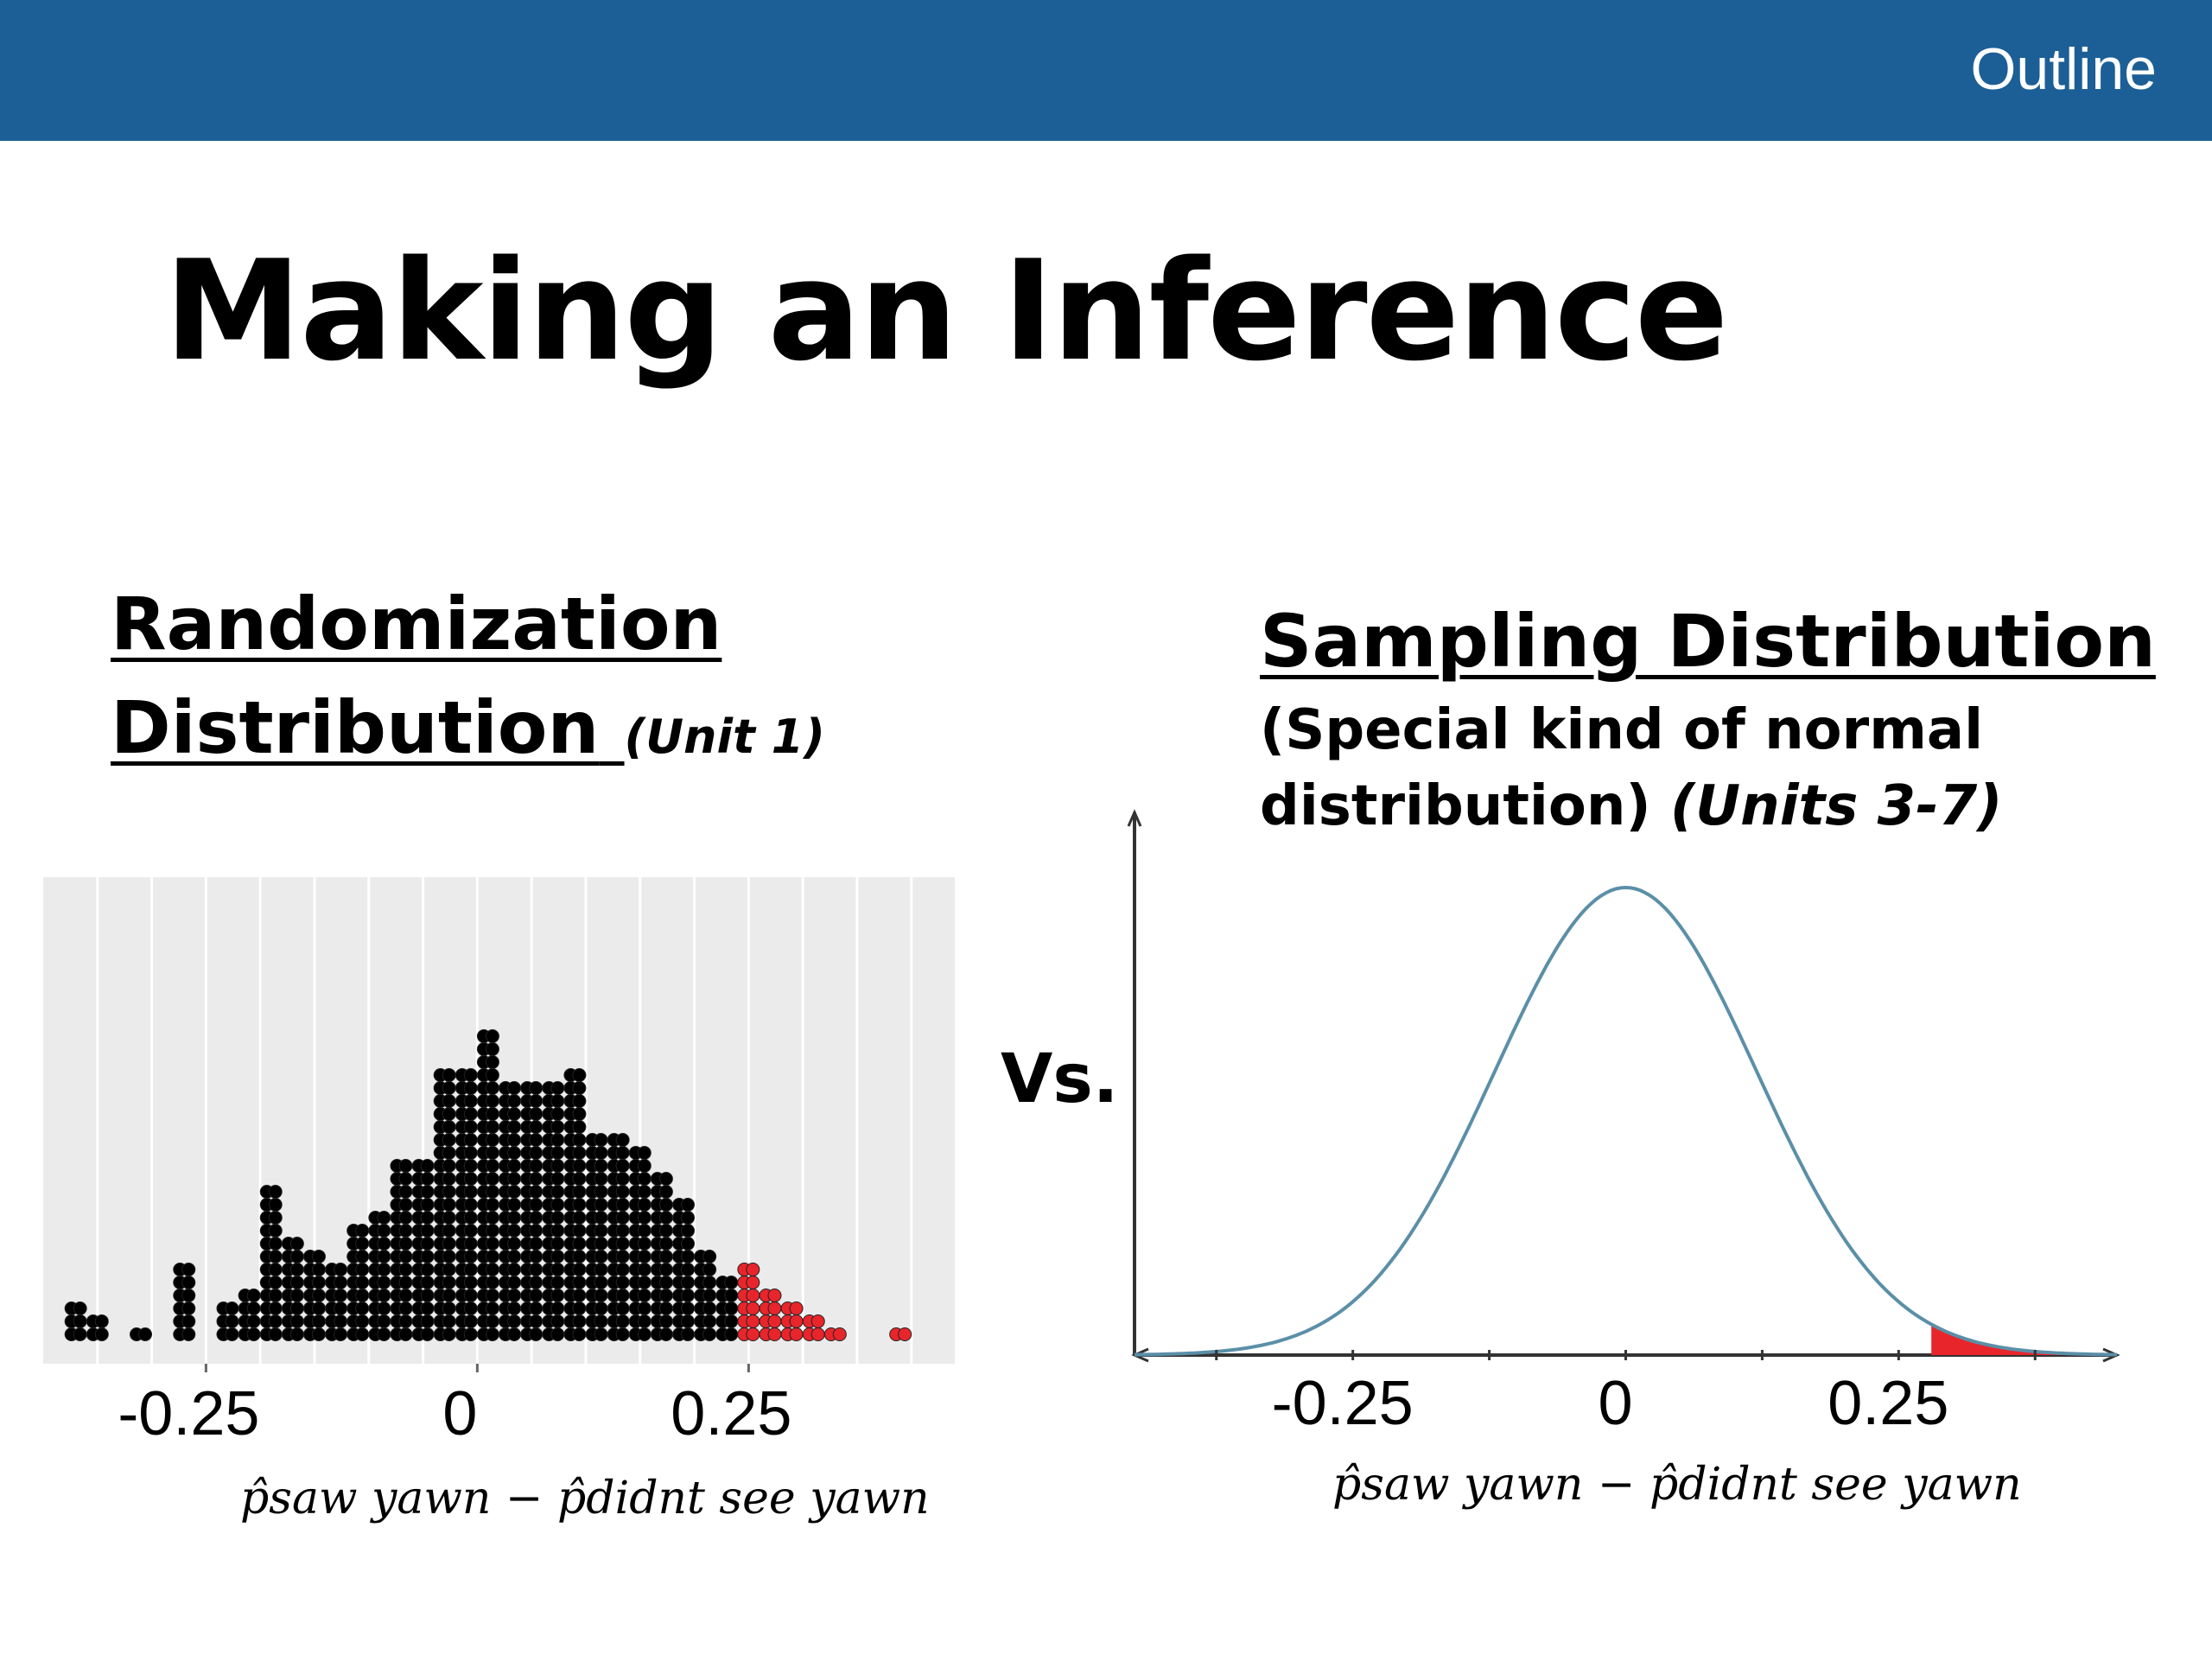 The width and height of the screenshot is (2212, 1661). What do you see at coordinates (2024, 1339) in the screenshot?
I see `curve-shaded-tail` at bounding box center [2024, 1339].